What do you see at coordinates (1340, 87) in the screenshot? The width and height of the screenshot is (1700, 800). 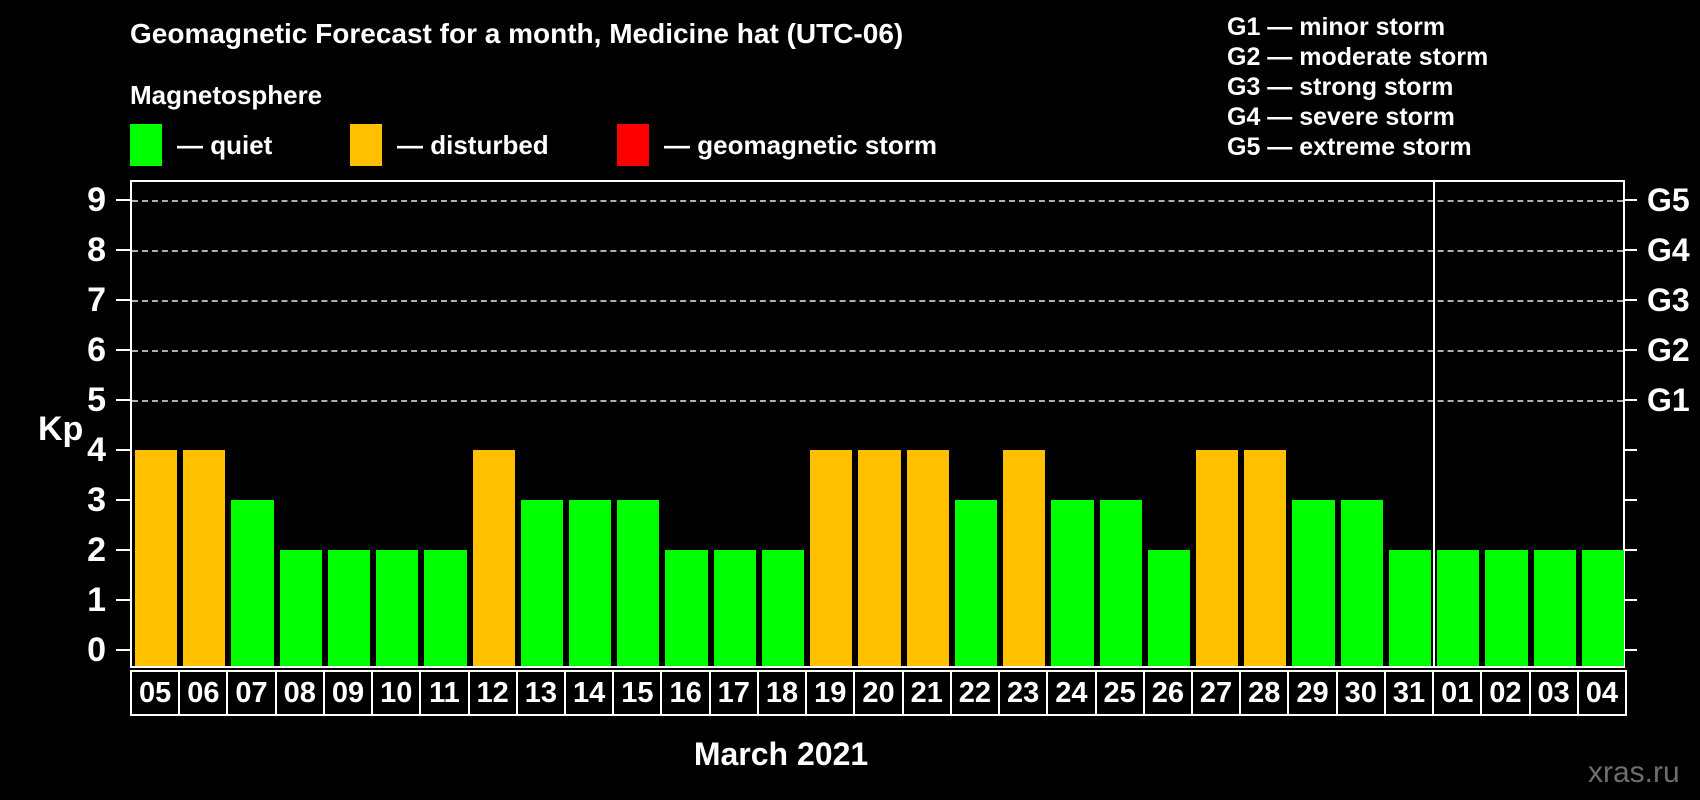 I see `storm-scale-line-g3: G3 — strong storm` at bounding box center [1340, 87].